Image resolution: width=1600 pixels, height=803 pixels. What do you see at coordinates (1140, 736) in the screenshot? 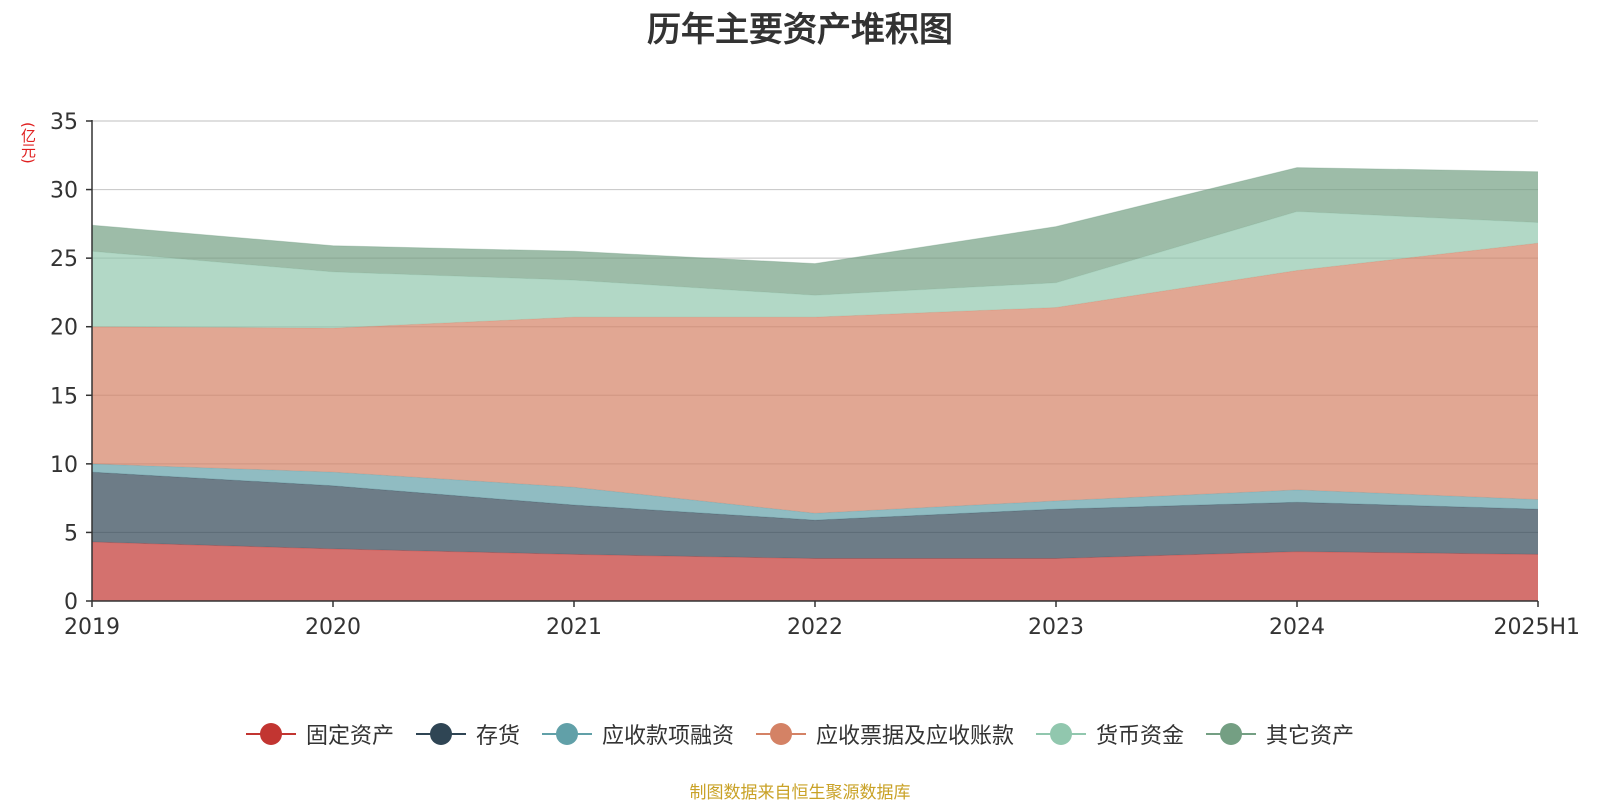
I see `legend-label: 货币资金` at bounding box center [1140, 736].